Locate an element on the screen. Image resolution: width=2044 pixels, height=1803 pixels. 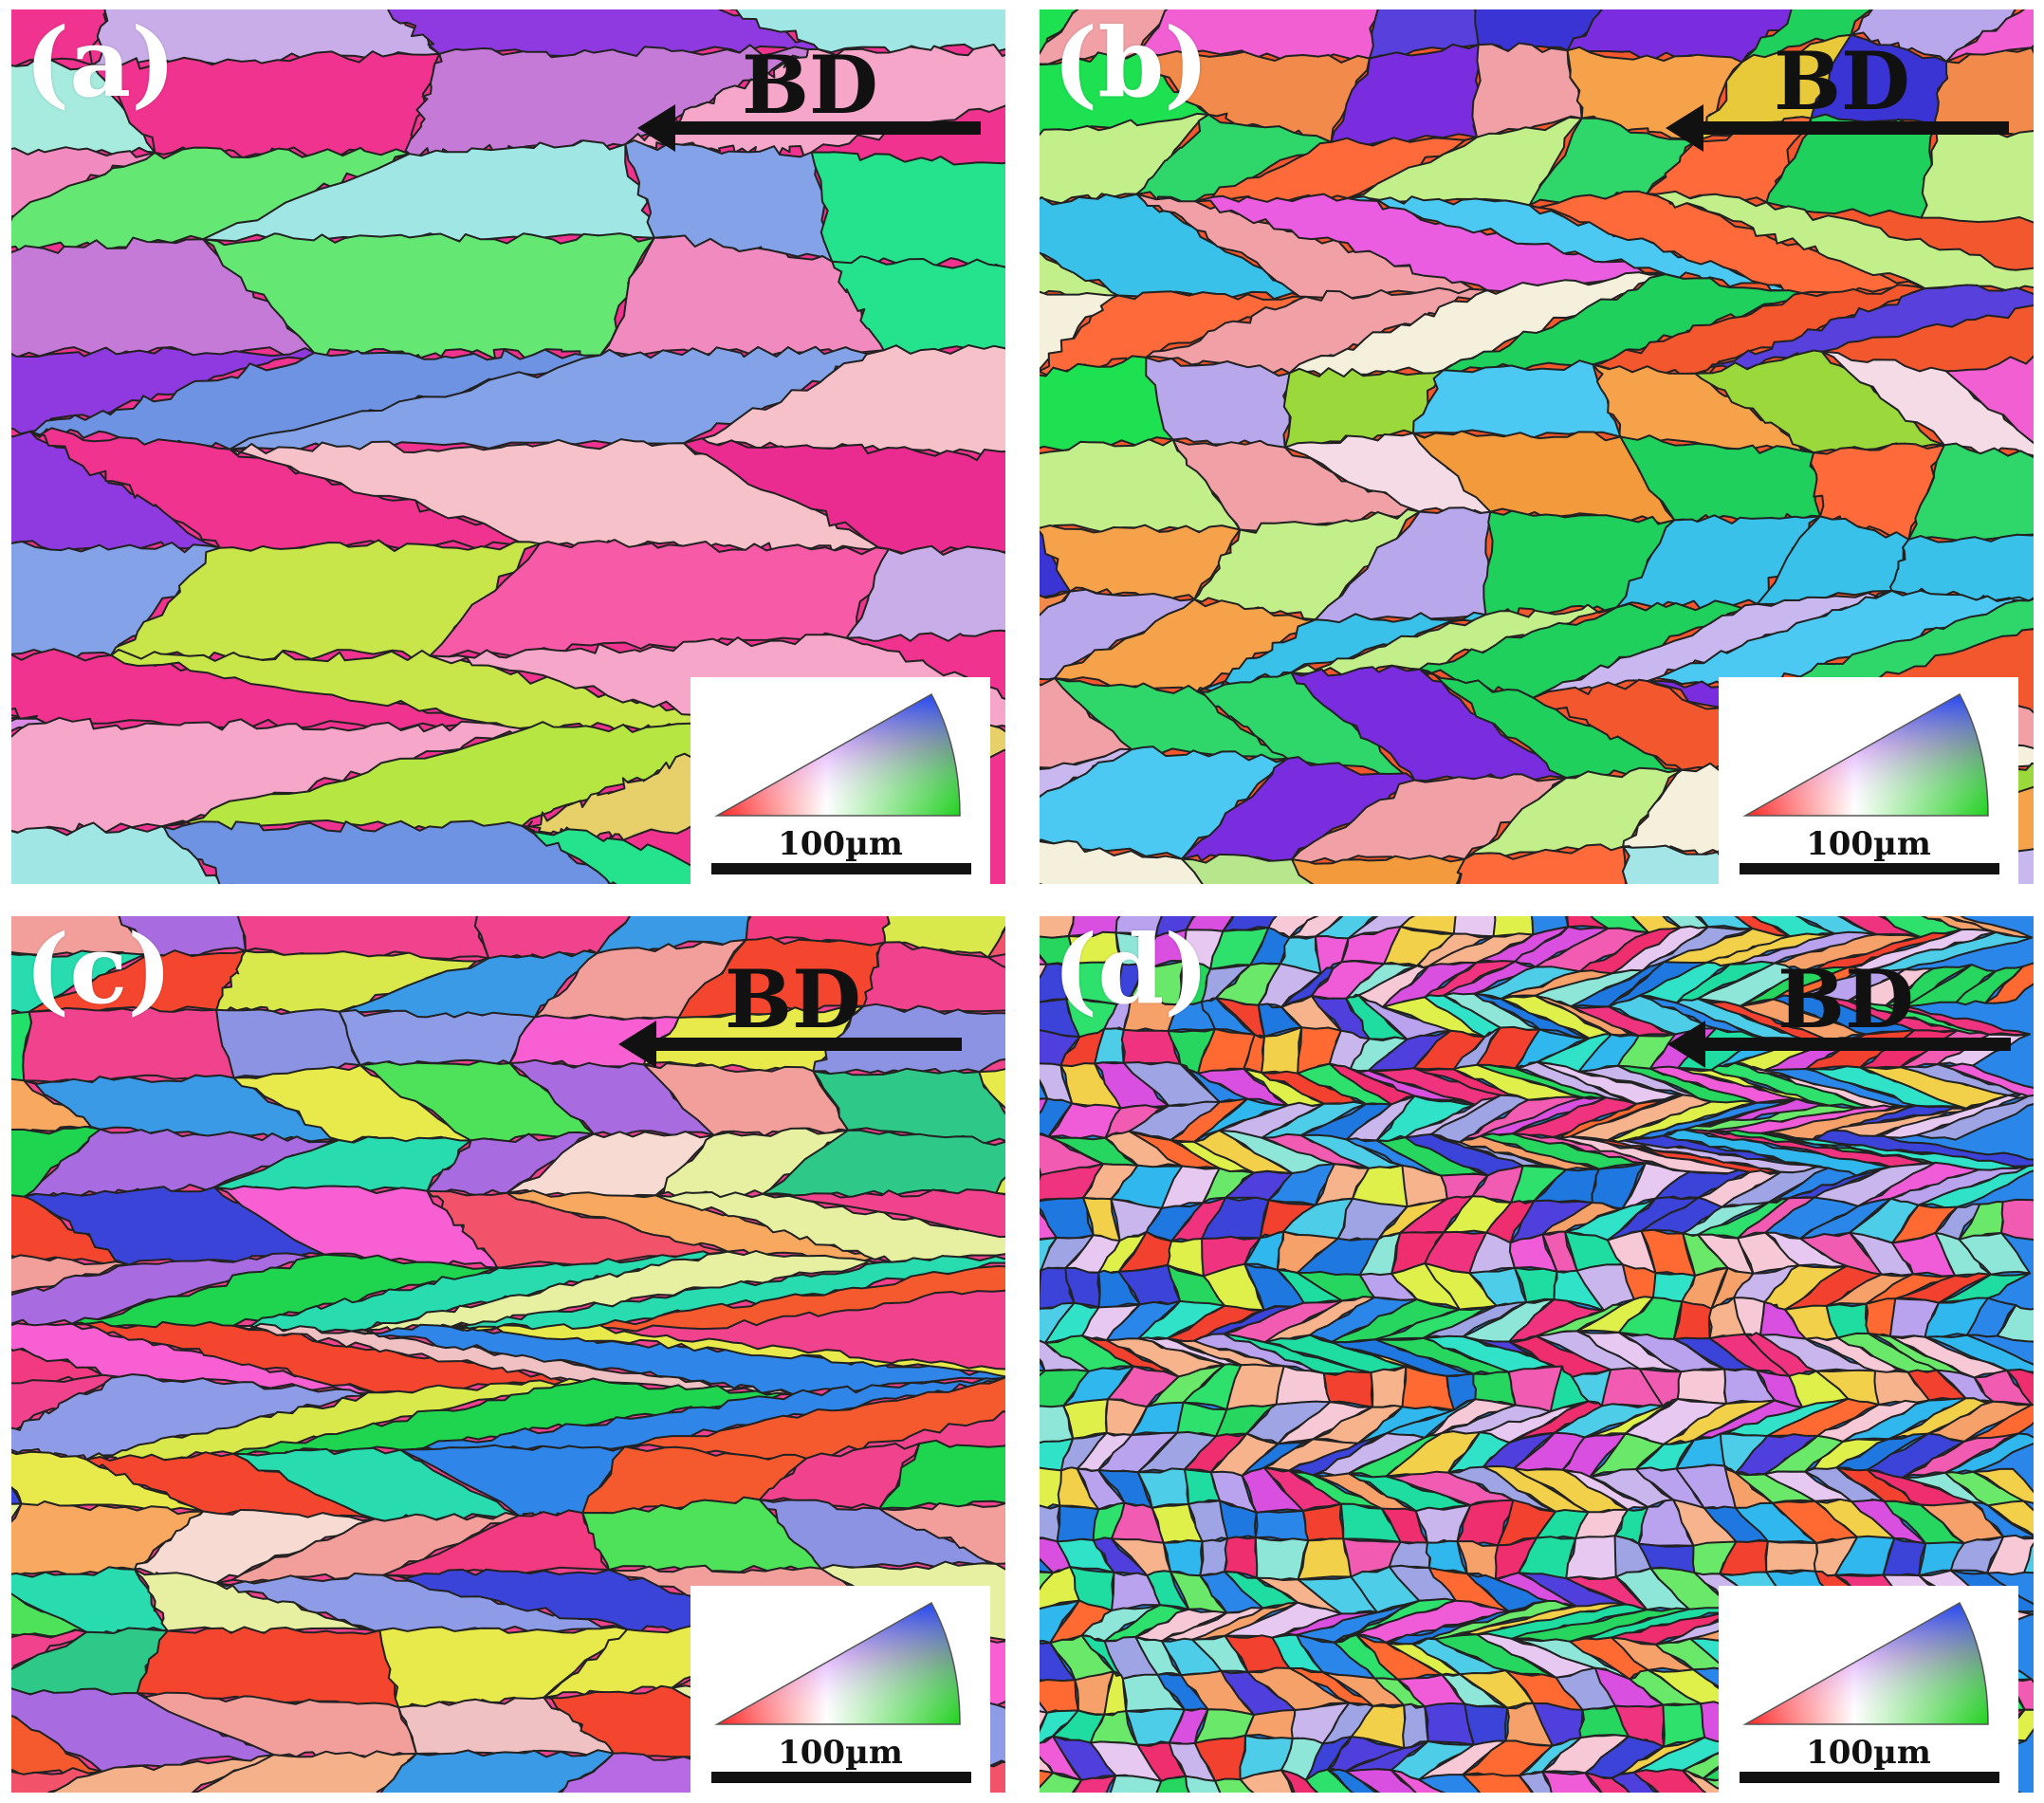
scale-bar-c is located at coordinates (841, 1777).